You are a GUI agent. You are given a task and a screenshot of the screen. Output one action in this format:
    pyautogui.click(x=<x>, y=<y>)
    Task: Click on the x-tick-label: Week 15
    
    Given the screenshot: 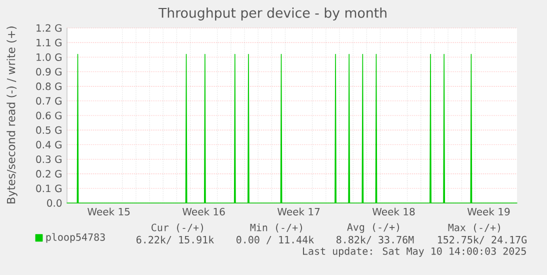 What is the action you would take?
    pyautogui.click(x=109, y=212)
    